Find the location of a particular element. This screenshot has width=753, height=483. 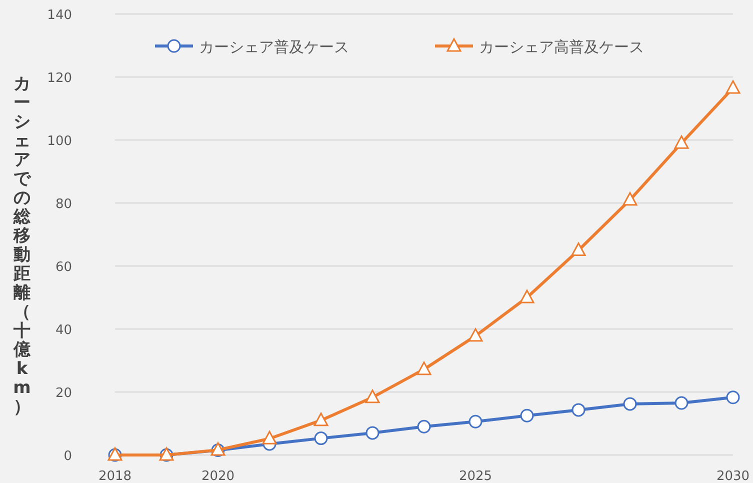

y-tick-label: 20 is located at coordinates (63, 393).